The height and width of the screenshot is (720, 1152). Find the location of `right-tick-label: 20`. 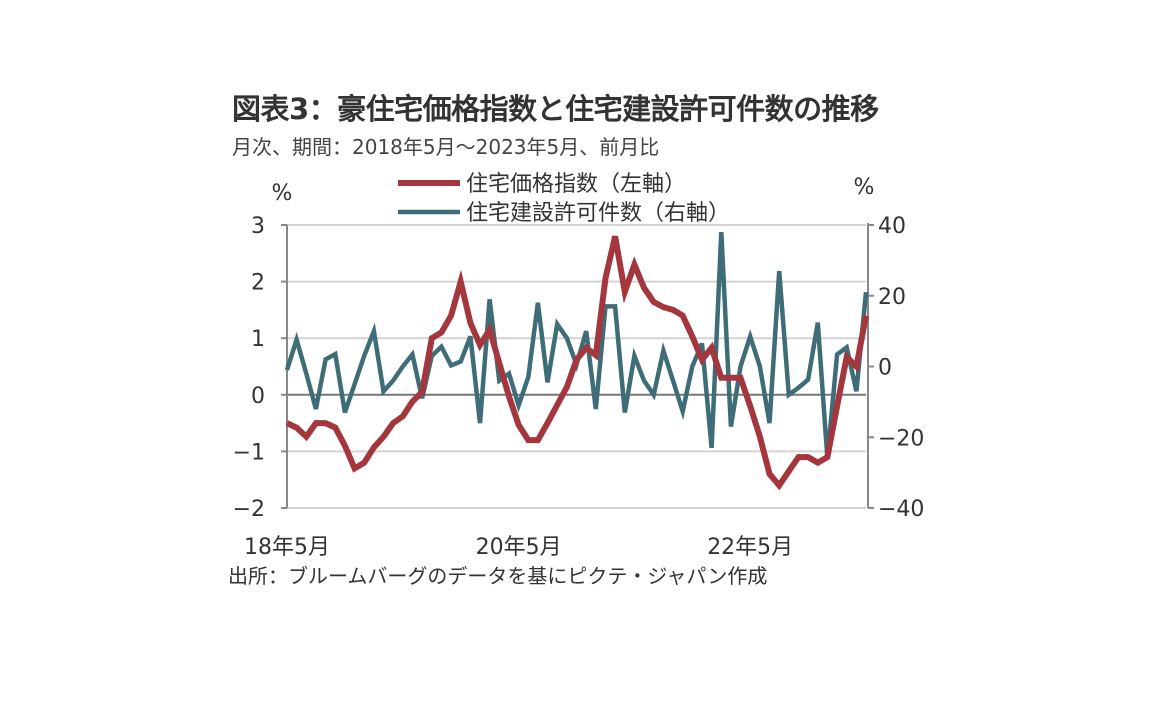

right-tick-label: 20 is located at coordinates (892, 297).